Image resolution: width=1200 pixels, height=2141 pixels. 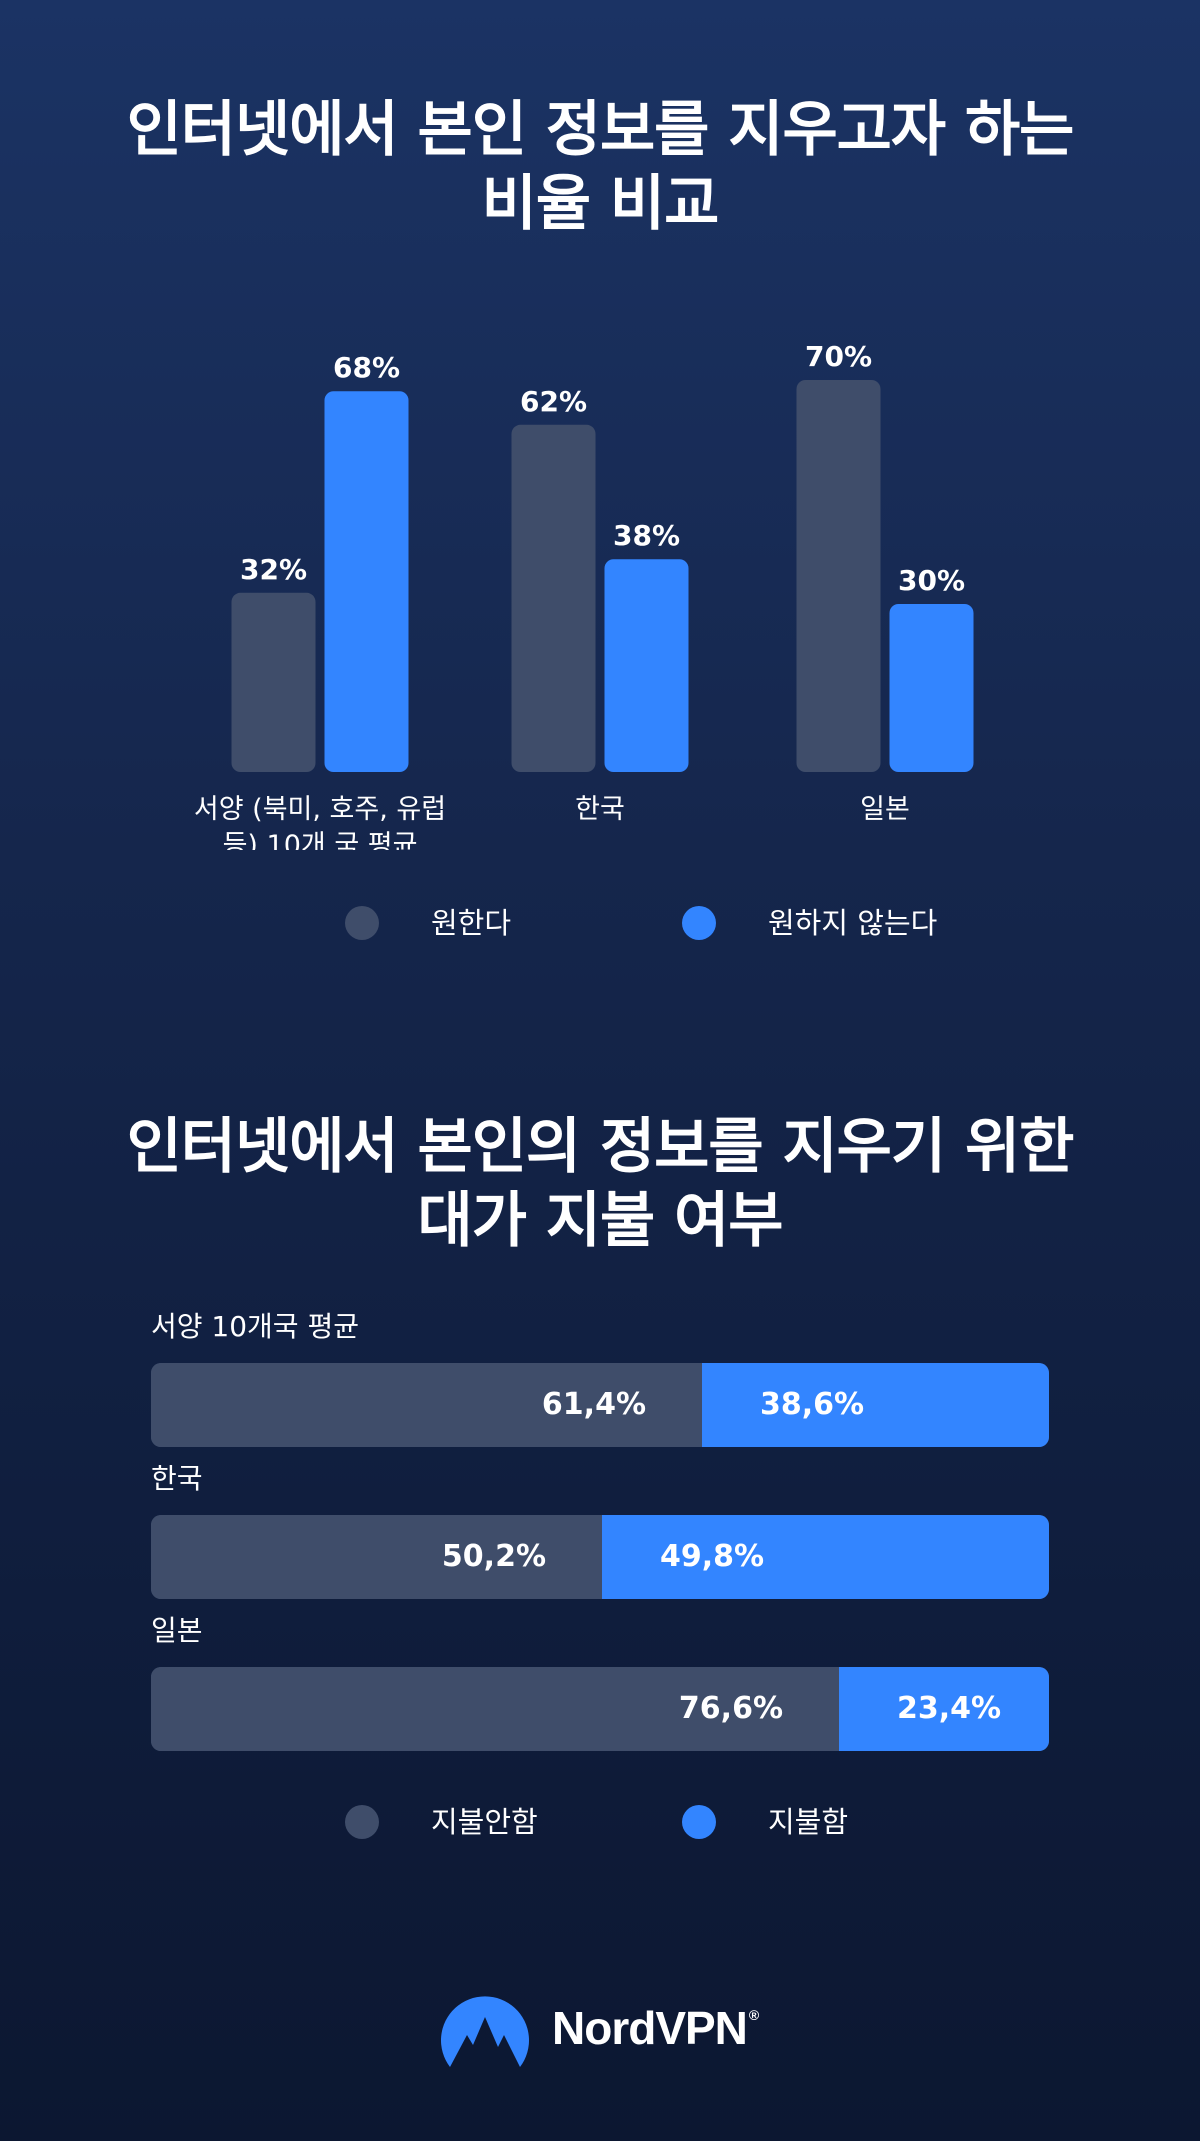 I want to click on data-label-west-series-2: 68%, so click(x=366, y=367).